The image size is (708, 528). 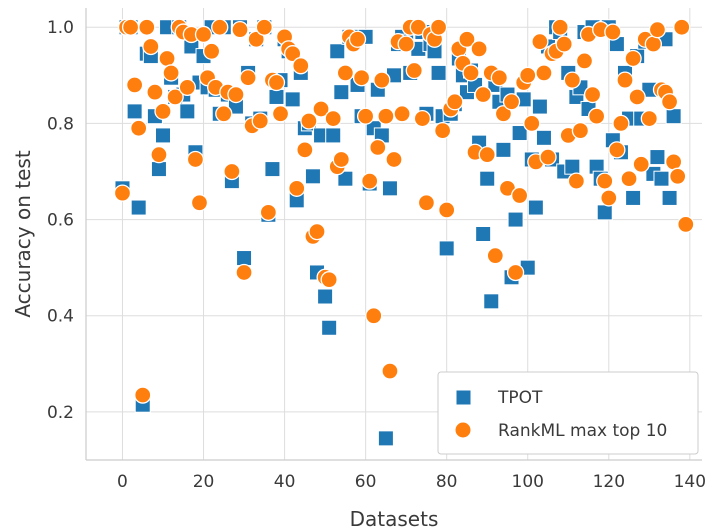 What do you see at coordinates (60, 124) in the screenshot?
I see `y-tick-label: 0.8` at bounding box center [60, 124].